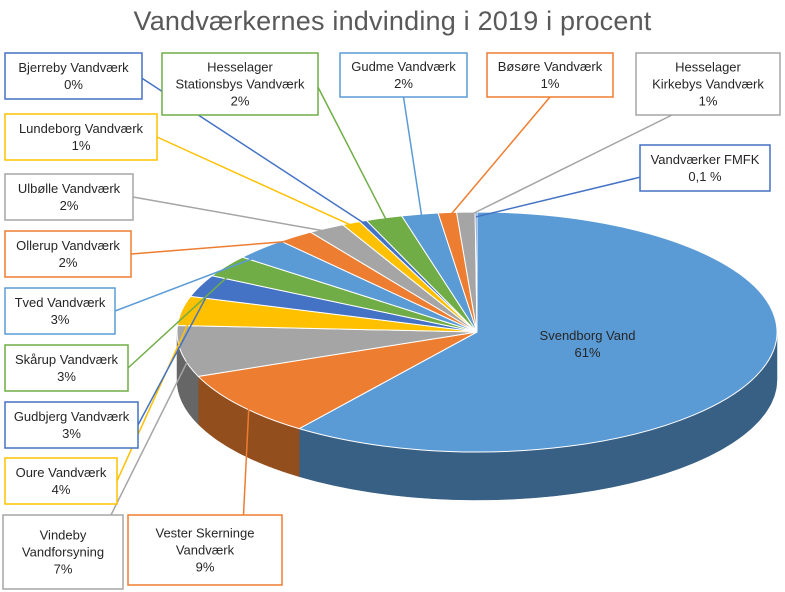 This screenshot has width=785, height=592. What do you see at coordinates (69, 188) in the screenshot?
I see `slice-name-label-8: Ulbølle Vandværk` at bounding box center [69, 188].